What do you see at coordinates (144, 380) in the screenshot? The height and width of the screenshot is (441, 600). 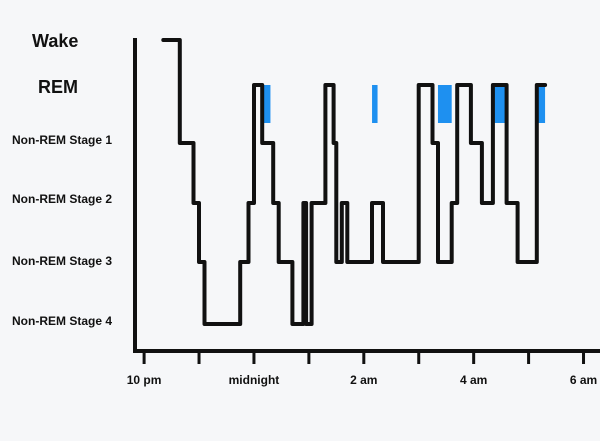 I see `x-label-10-pm: 10 pm` at bounding box center [144, 380].